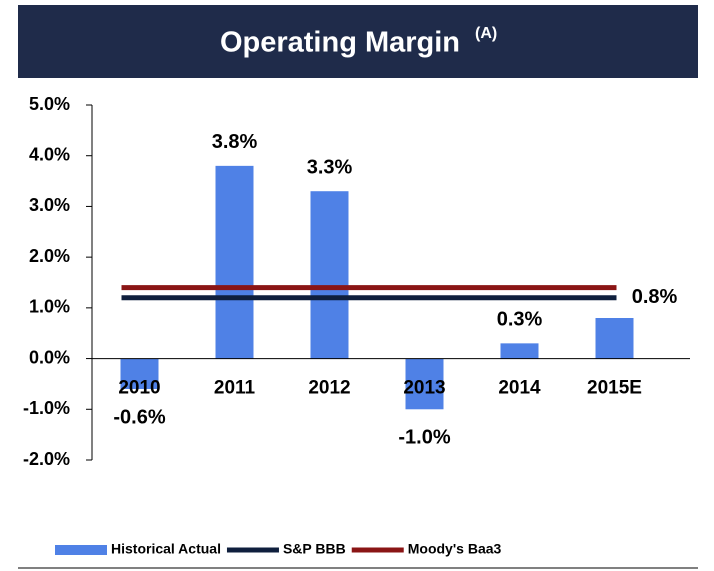 The image size is (714, 571). Describe the element at coordinates (49, 104) in the screenshot. I see `y-tick-label: 5.0%` at that location.